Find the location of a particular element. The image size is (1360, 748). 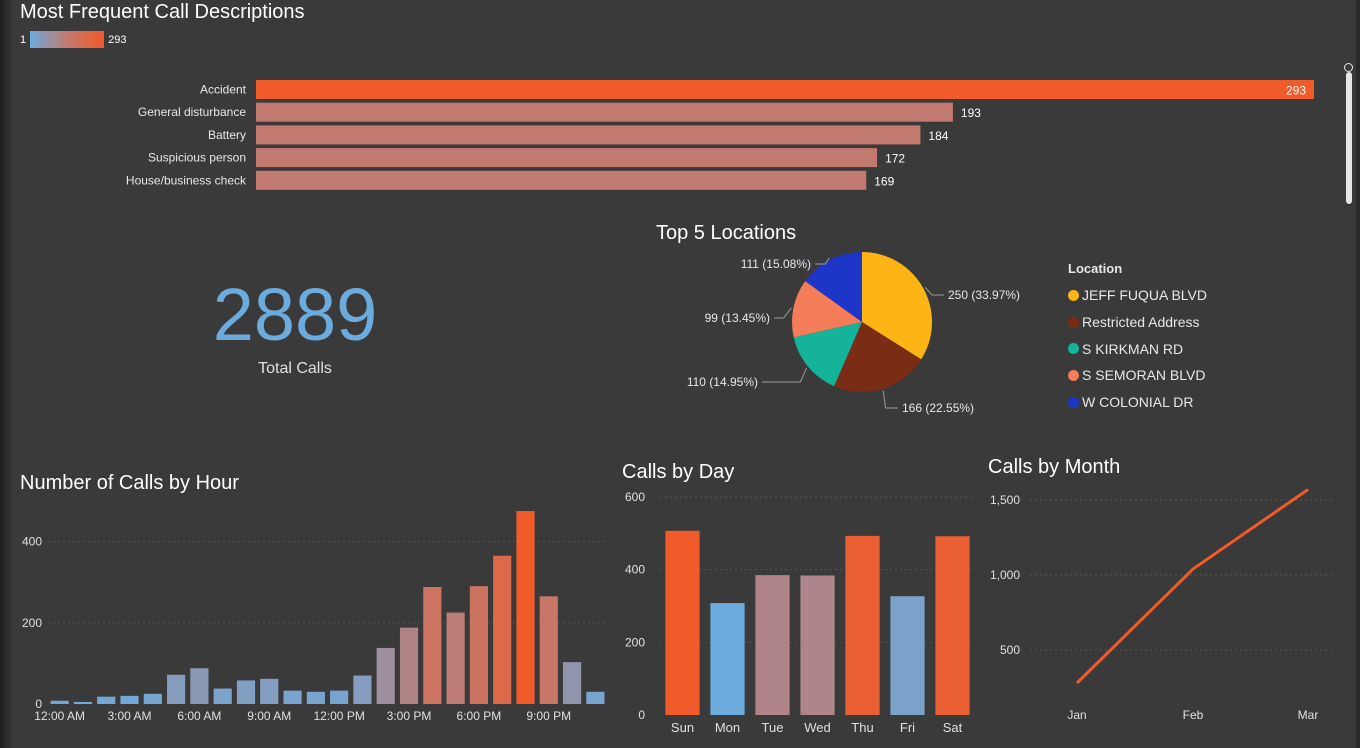

x-tick-label: Feb is located at coordinates (1193, 715).